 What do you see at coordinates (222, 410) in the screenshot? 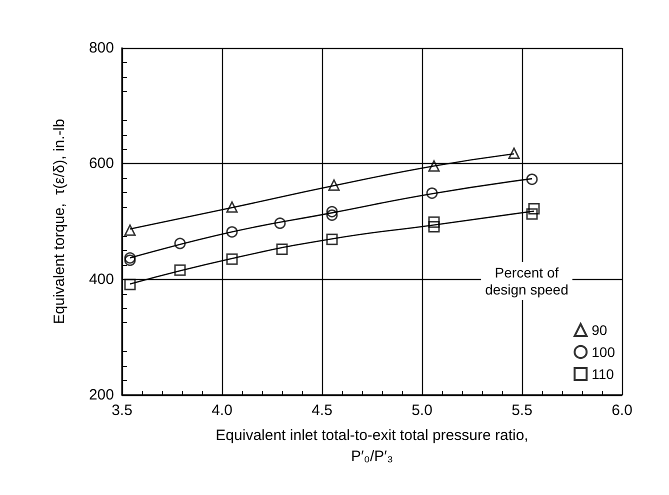
I see `x-tick-label: 4.0` at bounding box center [222, 410].